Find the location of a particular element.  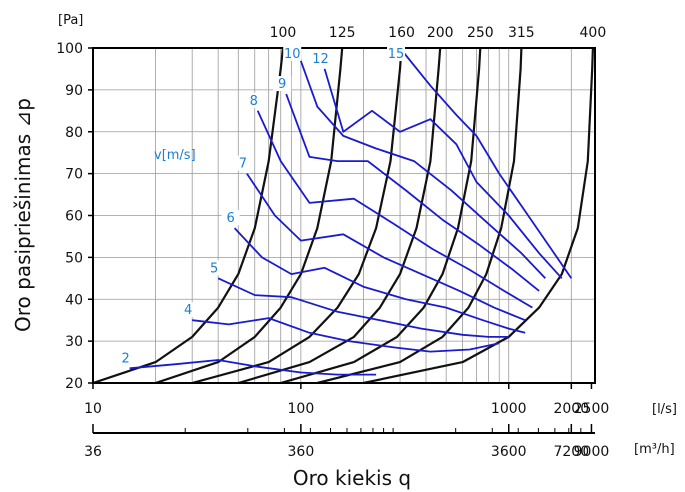

x-axis-title: Oro kiekis q is located at coordinates (352, 478).